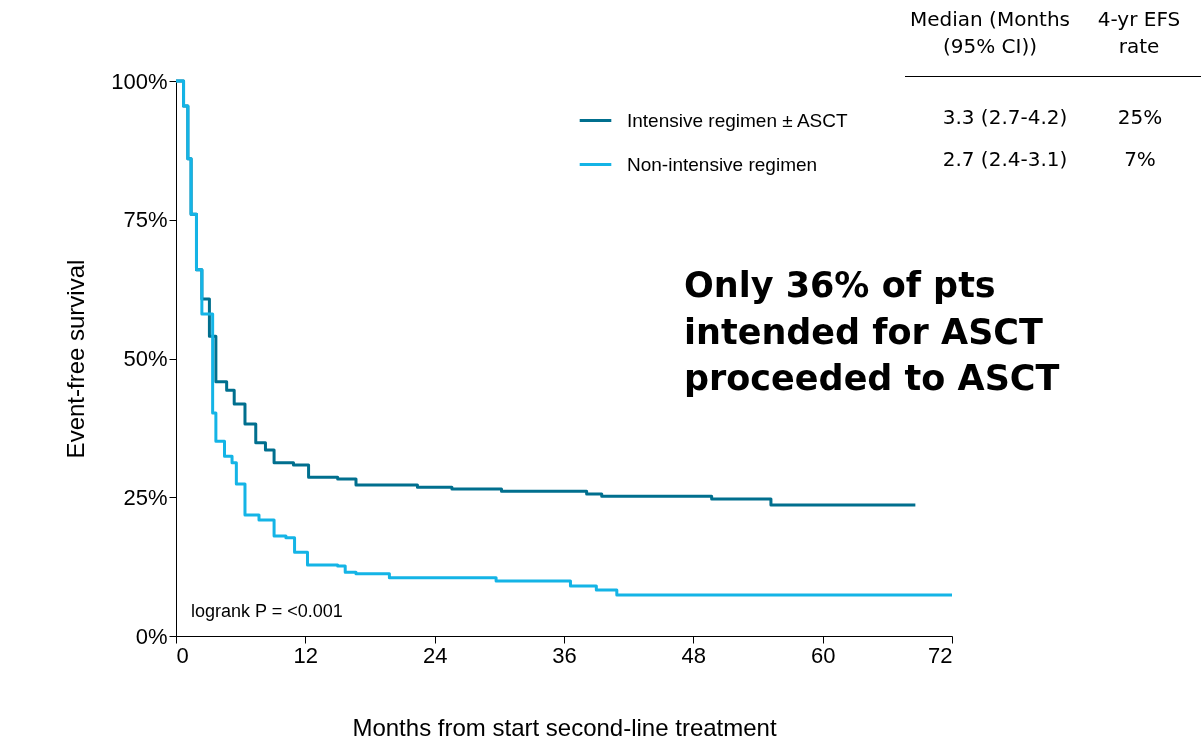  Describe the element at coordinates (990, 33) in the screenshot. I see `text: Median (Months (95% CI))` at that location.